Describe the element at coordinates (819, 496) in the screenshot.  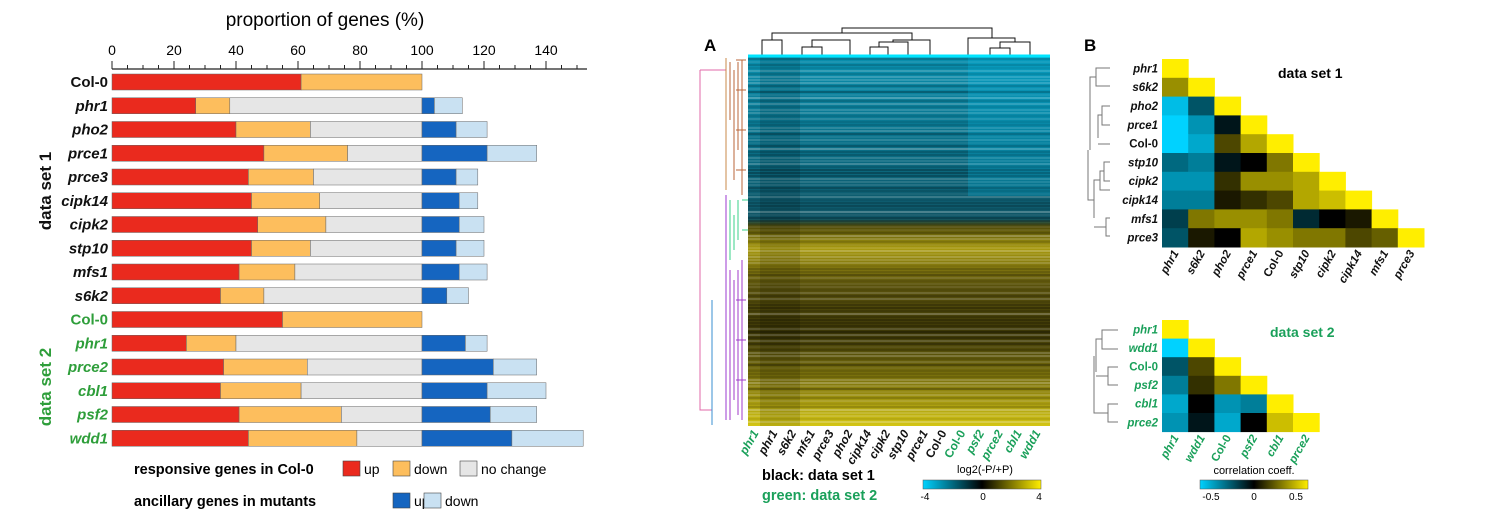
I see `legend-green-data-set-2: green: data set 2` at that location.